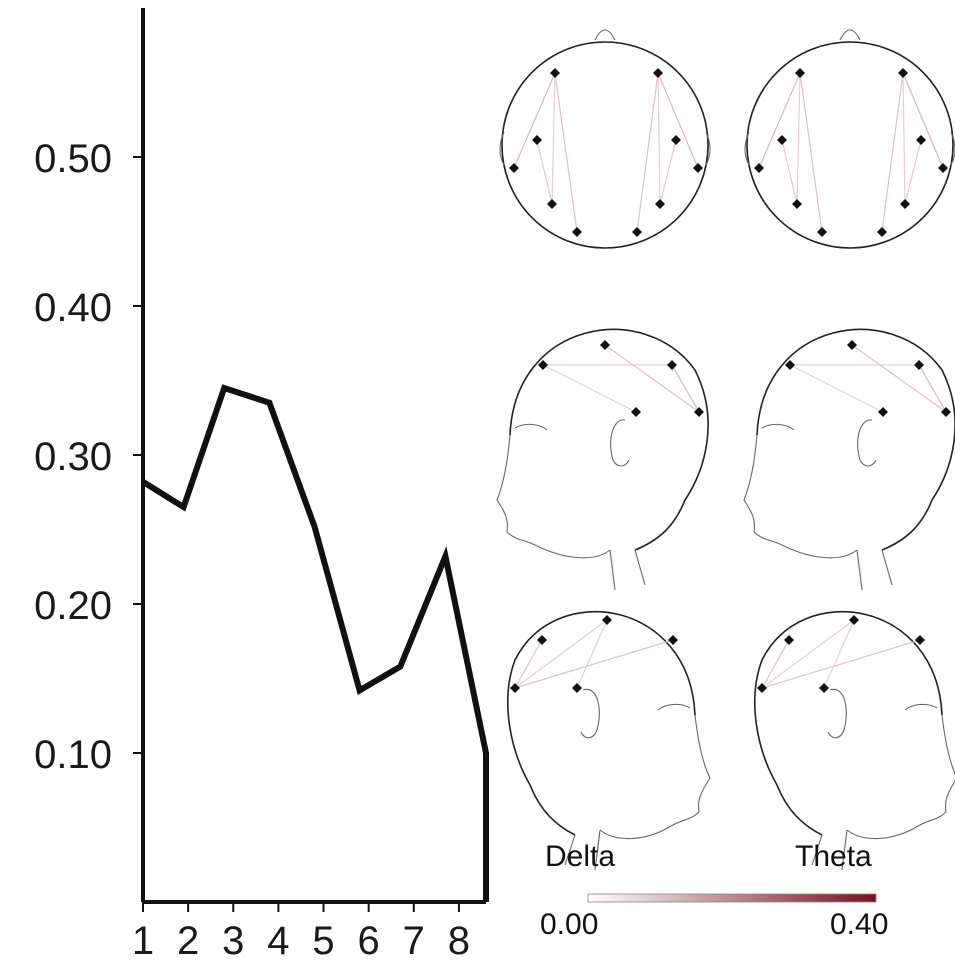 The width and height of the screenshot is (955, 964). What do you see at coordinates (73, 457) in the screenshot?
I see `y-tick-label: 0.30` at bounding box center [73, 457].